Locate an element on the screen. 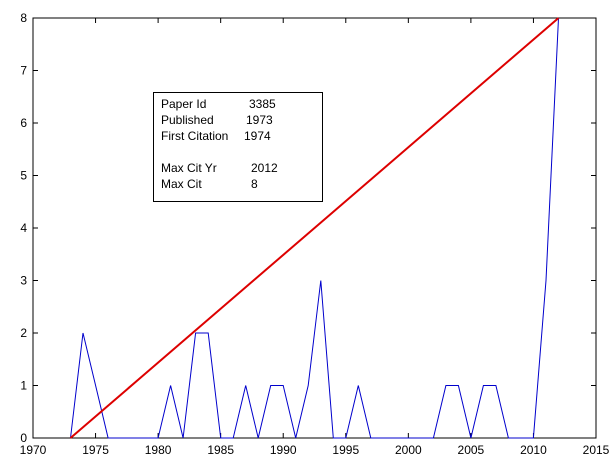 This screenshot has height=469, width=615. y-tick-label: 4 is located at coordinates (23, 228).